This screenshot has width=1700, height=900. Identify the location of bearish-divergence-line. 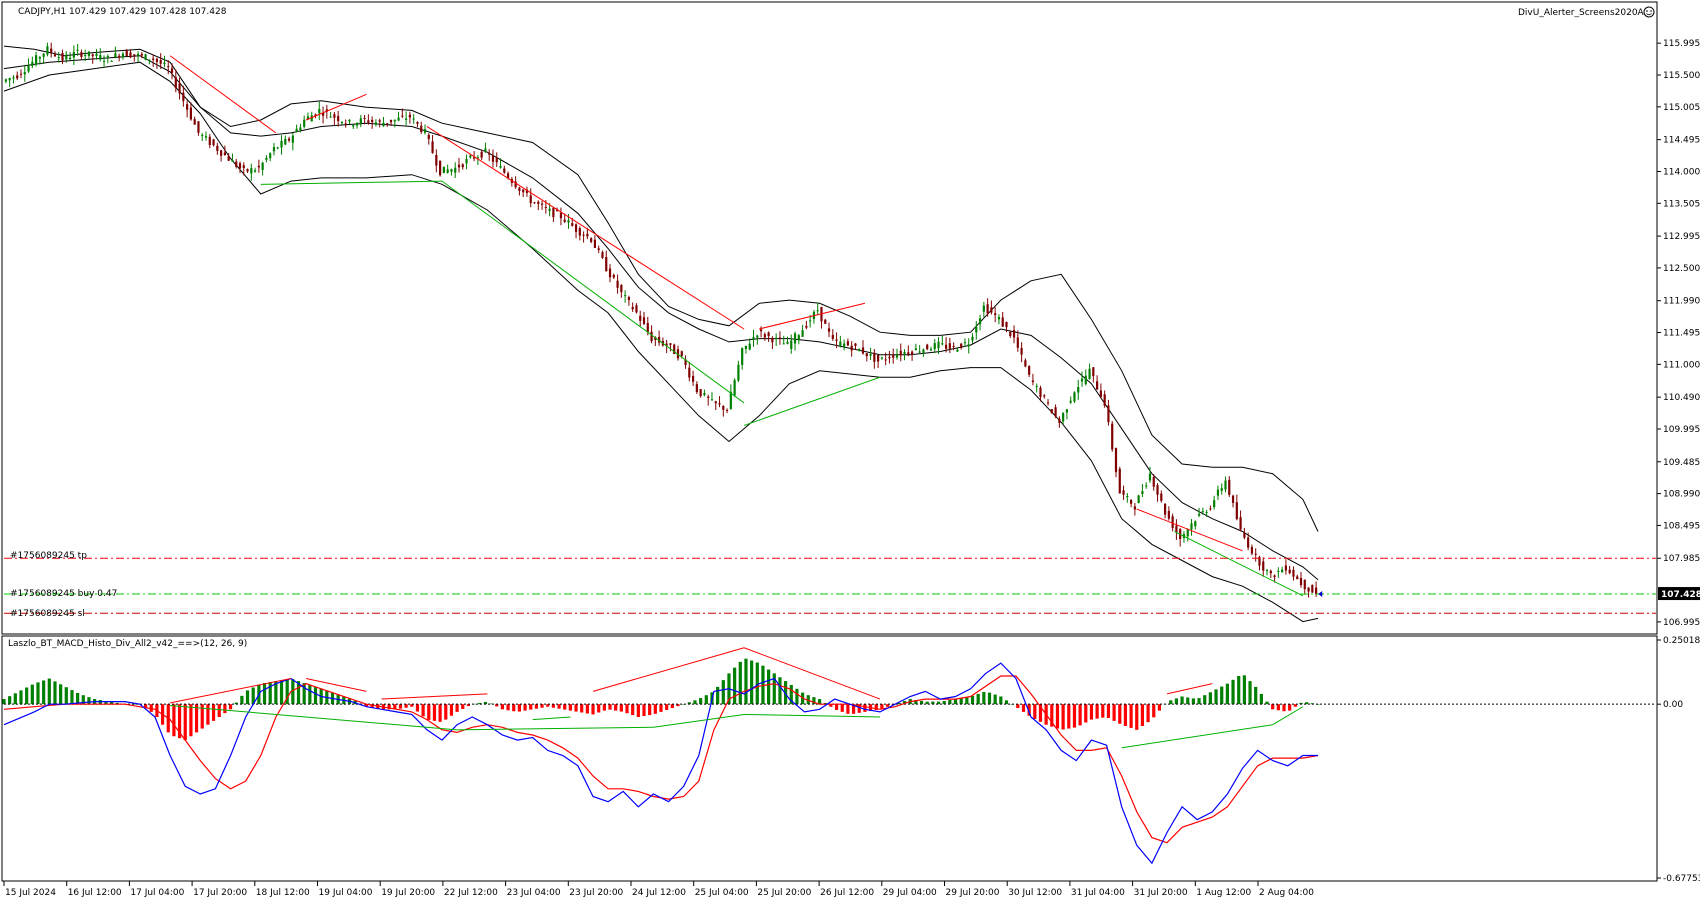
(812, 316).